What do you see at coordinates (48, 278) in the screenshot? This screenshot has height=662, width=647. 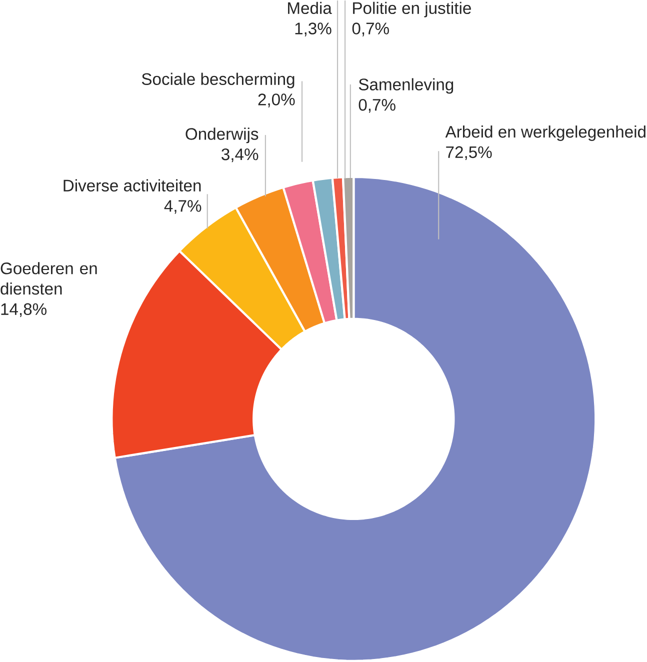 I see `slice-label: Goederen en diensten` at bounding box center [48, 278].